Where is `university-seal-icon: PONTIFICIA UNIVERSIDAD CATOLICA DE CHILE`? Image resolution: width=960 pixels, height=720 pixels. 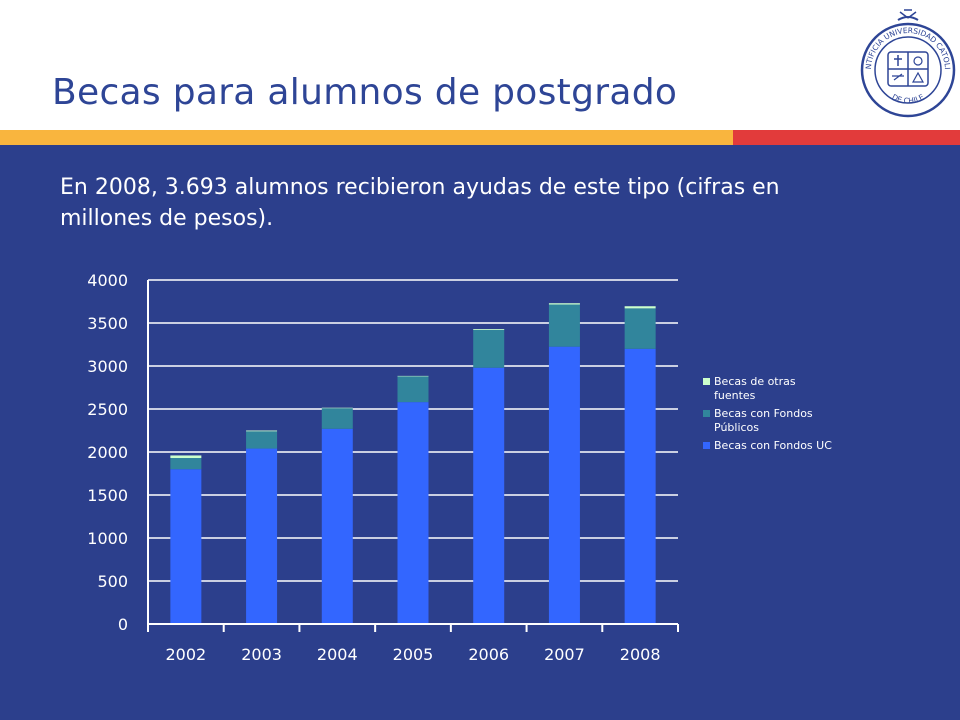 university-seal-icon: PONTIFICIA UNIVERSIDAD CATOLICA DE CHILE is located at coordinates (907, 63).